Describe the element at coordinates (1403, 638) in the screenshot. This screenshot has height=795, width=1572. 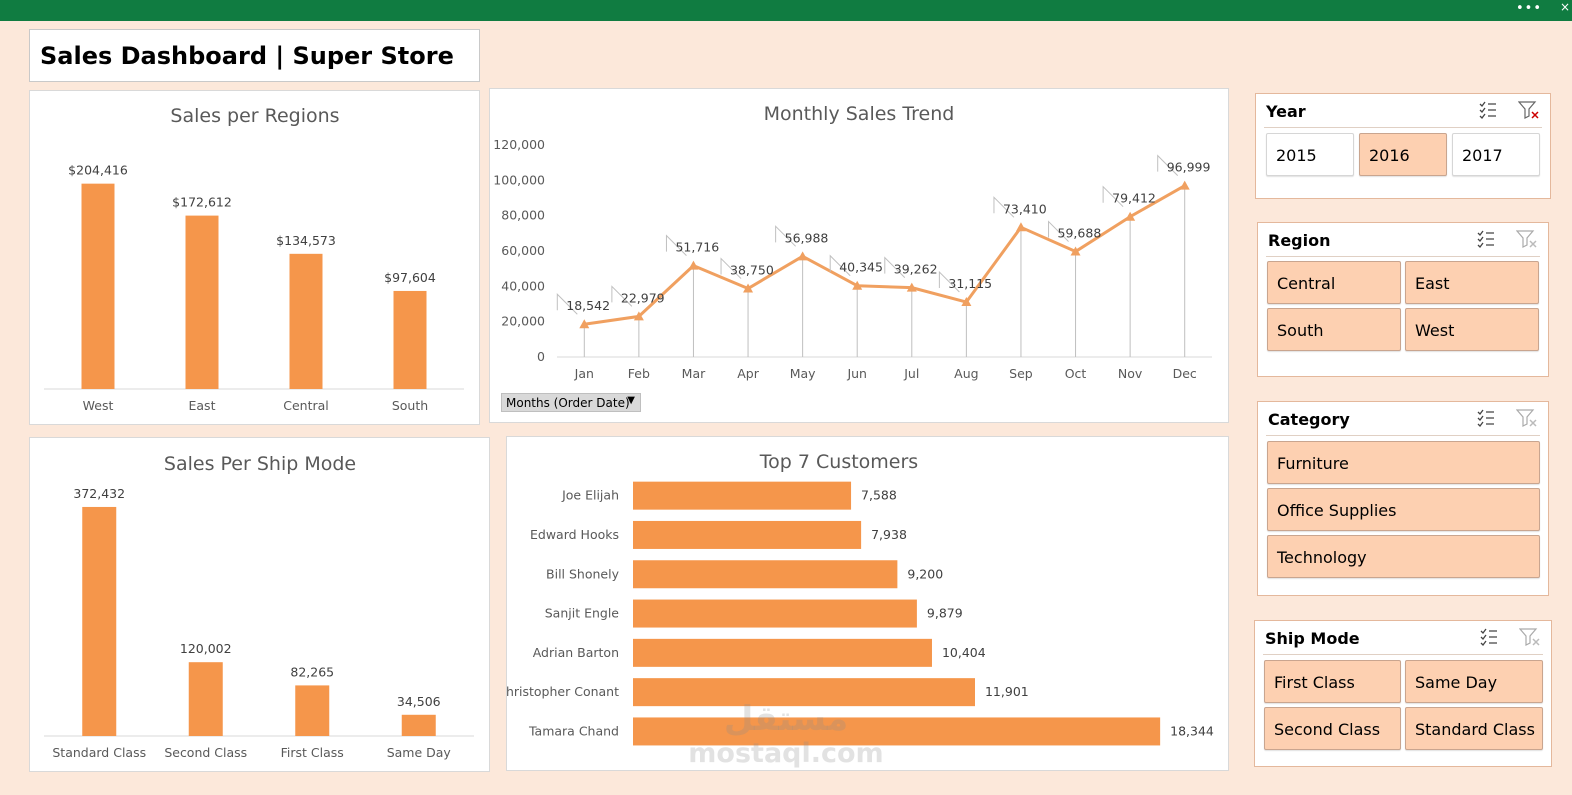
I see `slicer-header: Ship Mode` at that location.